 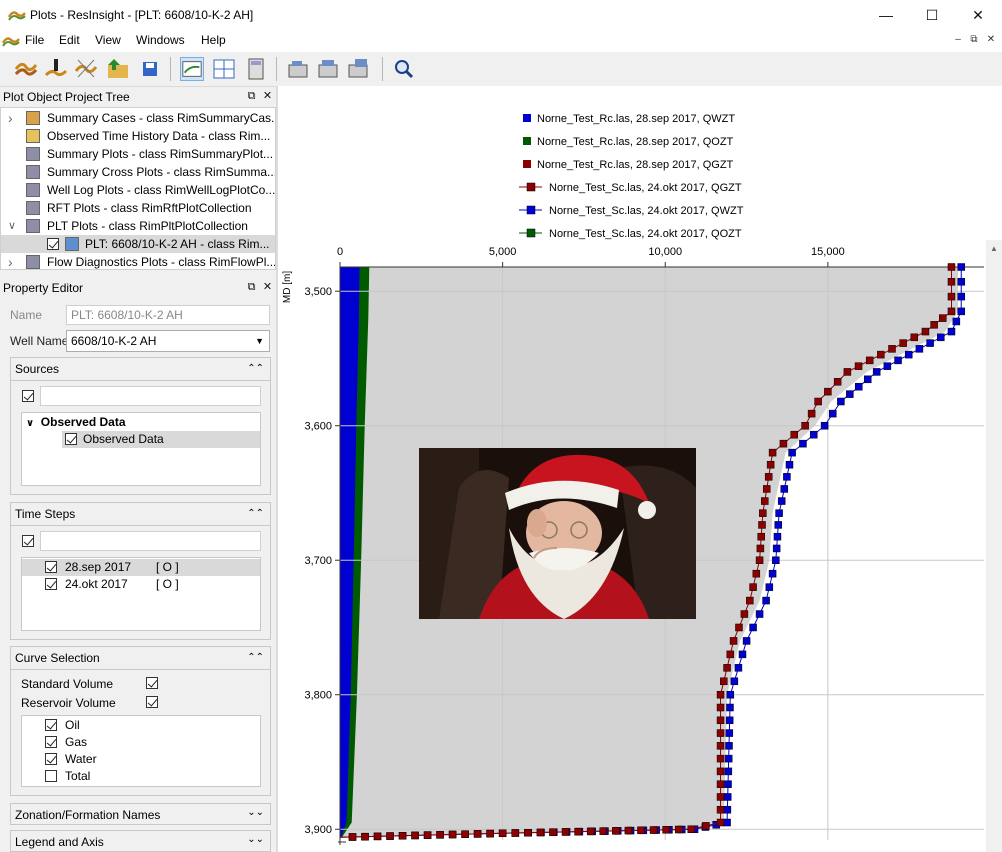 I want to click on open-folder-icon, so click(x=118, y=69).